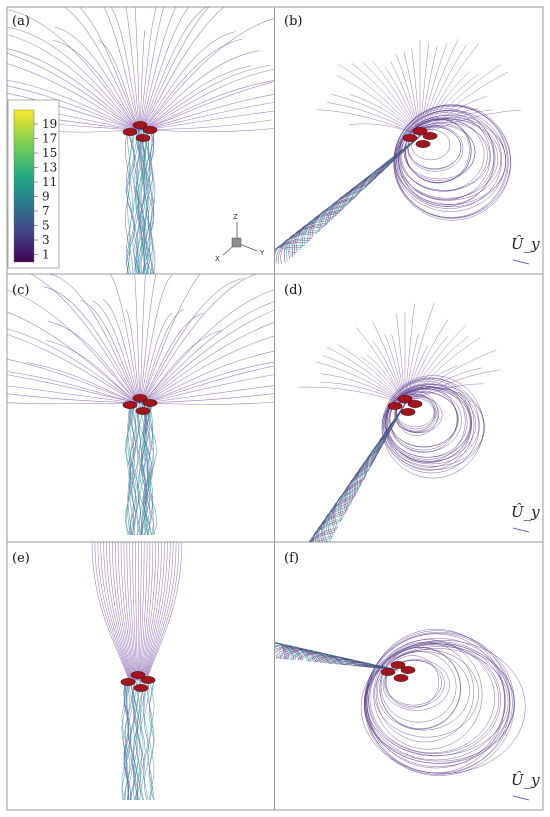  What do you see at coordinates (46, 255) in the screenshot?
I see `colorbar-tick-label: 1` at bounding box center [46, 255].